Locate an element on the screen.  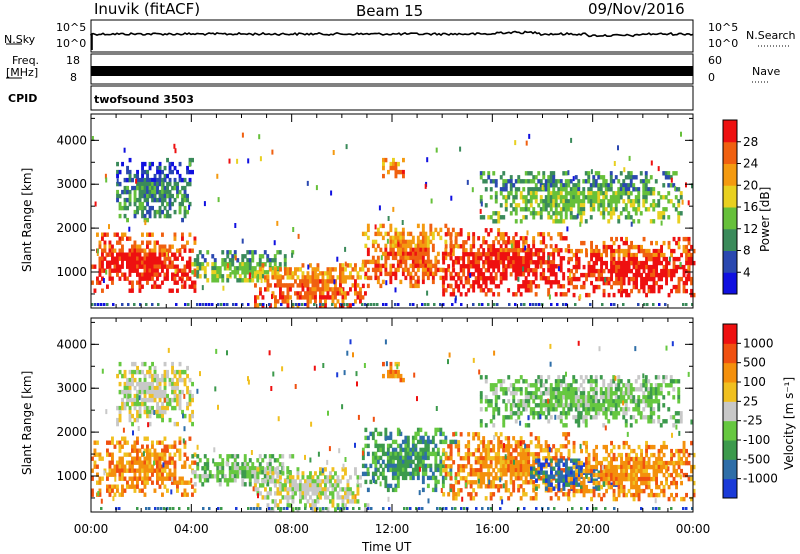
noise-panel-frame is located at coordinates (392, 36).